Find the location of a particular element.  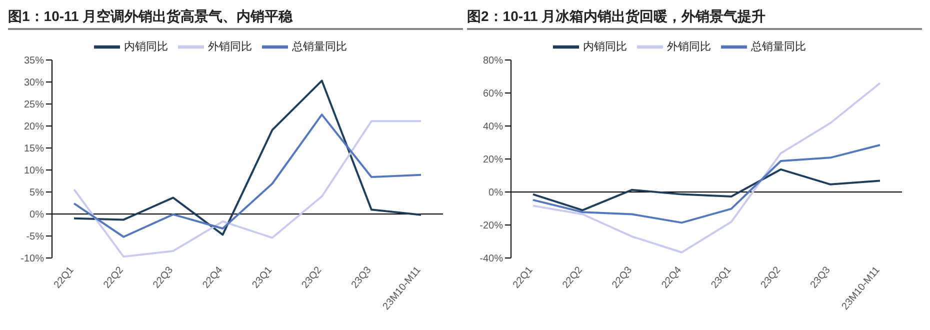

y-tick-label: -5% is located at coordinates (35, 237).